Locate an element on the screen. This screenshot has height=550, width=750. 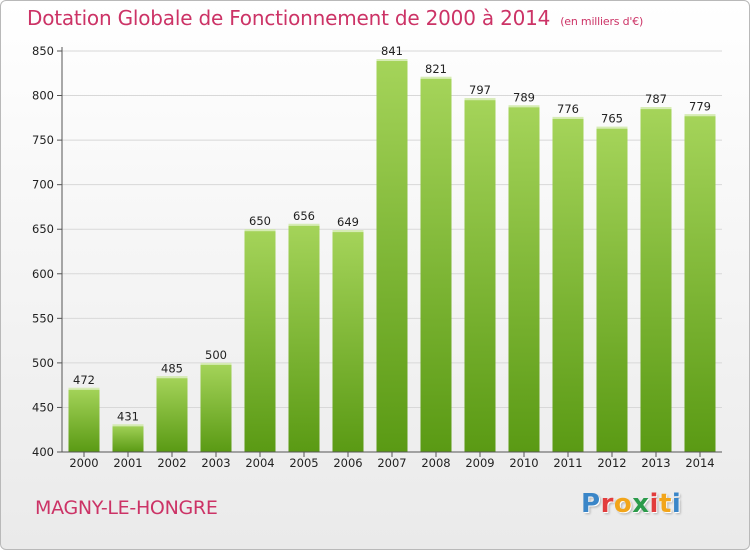
data-label: 431 is located at coordinates (128, 416).